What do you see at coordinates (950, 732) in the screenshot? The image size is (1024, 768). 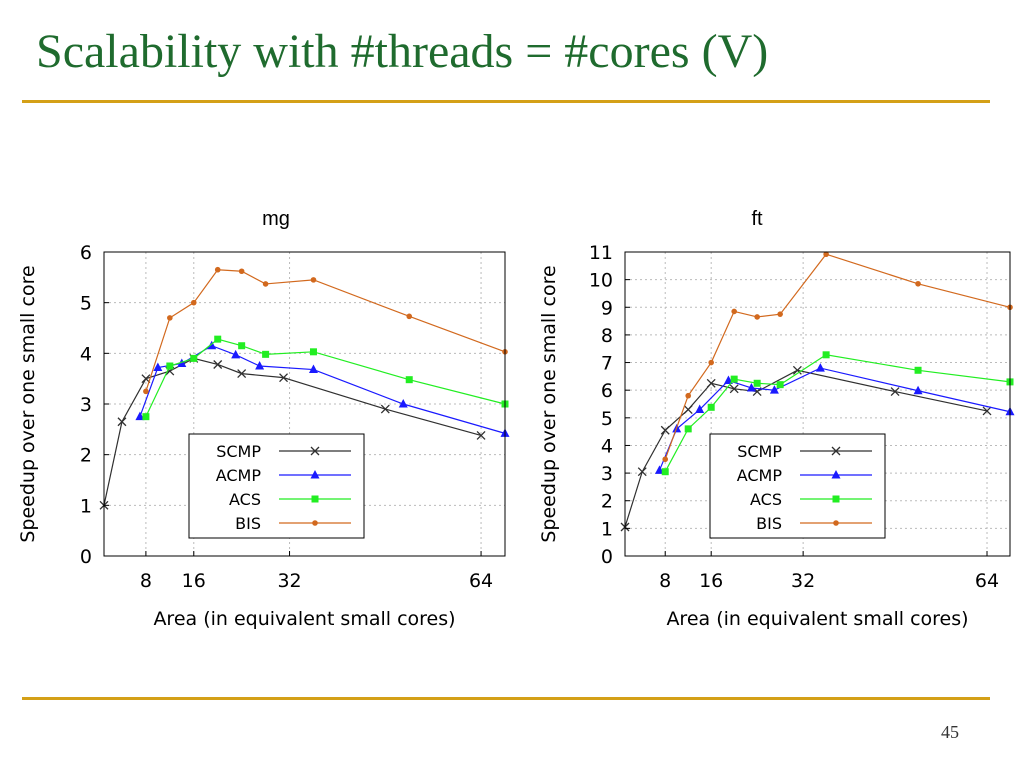 I see `page-number: 45` at bounding box center [950, 732].